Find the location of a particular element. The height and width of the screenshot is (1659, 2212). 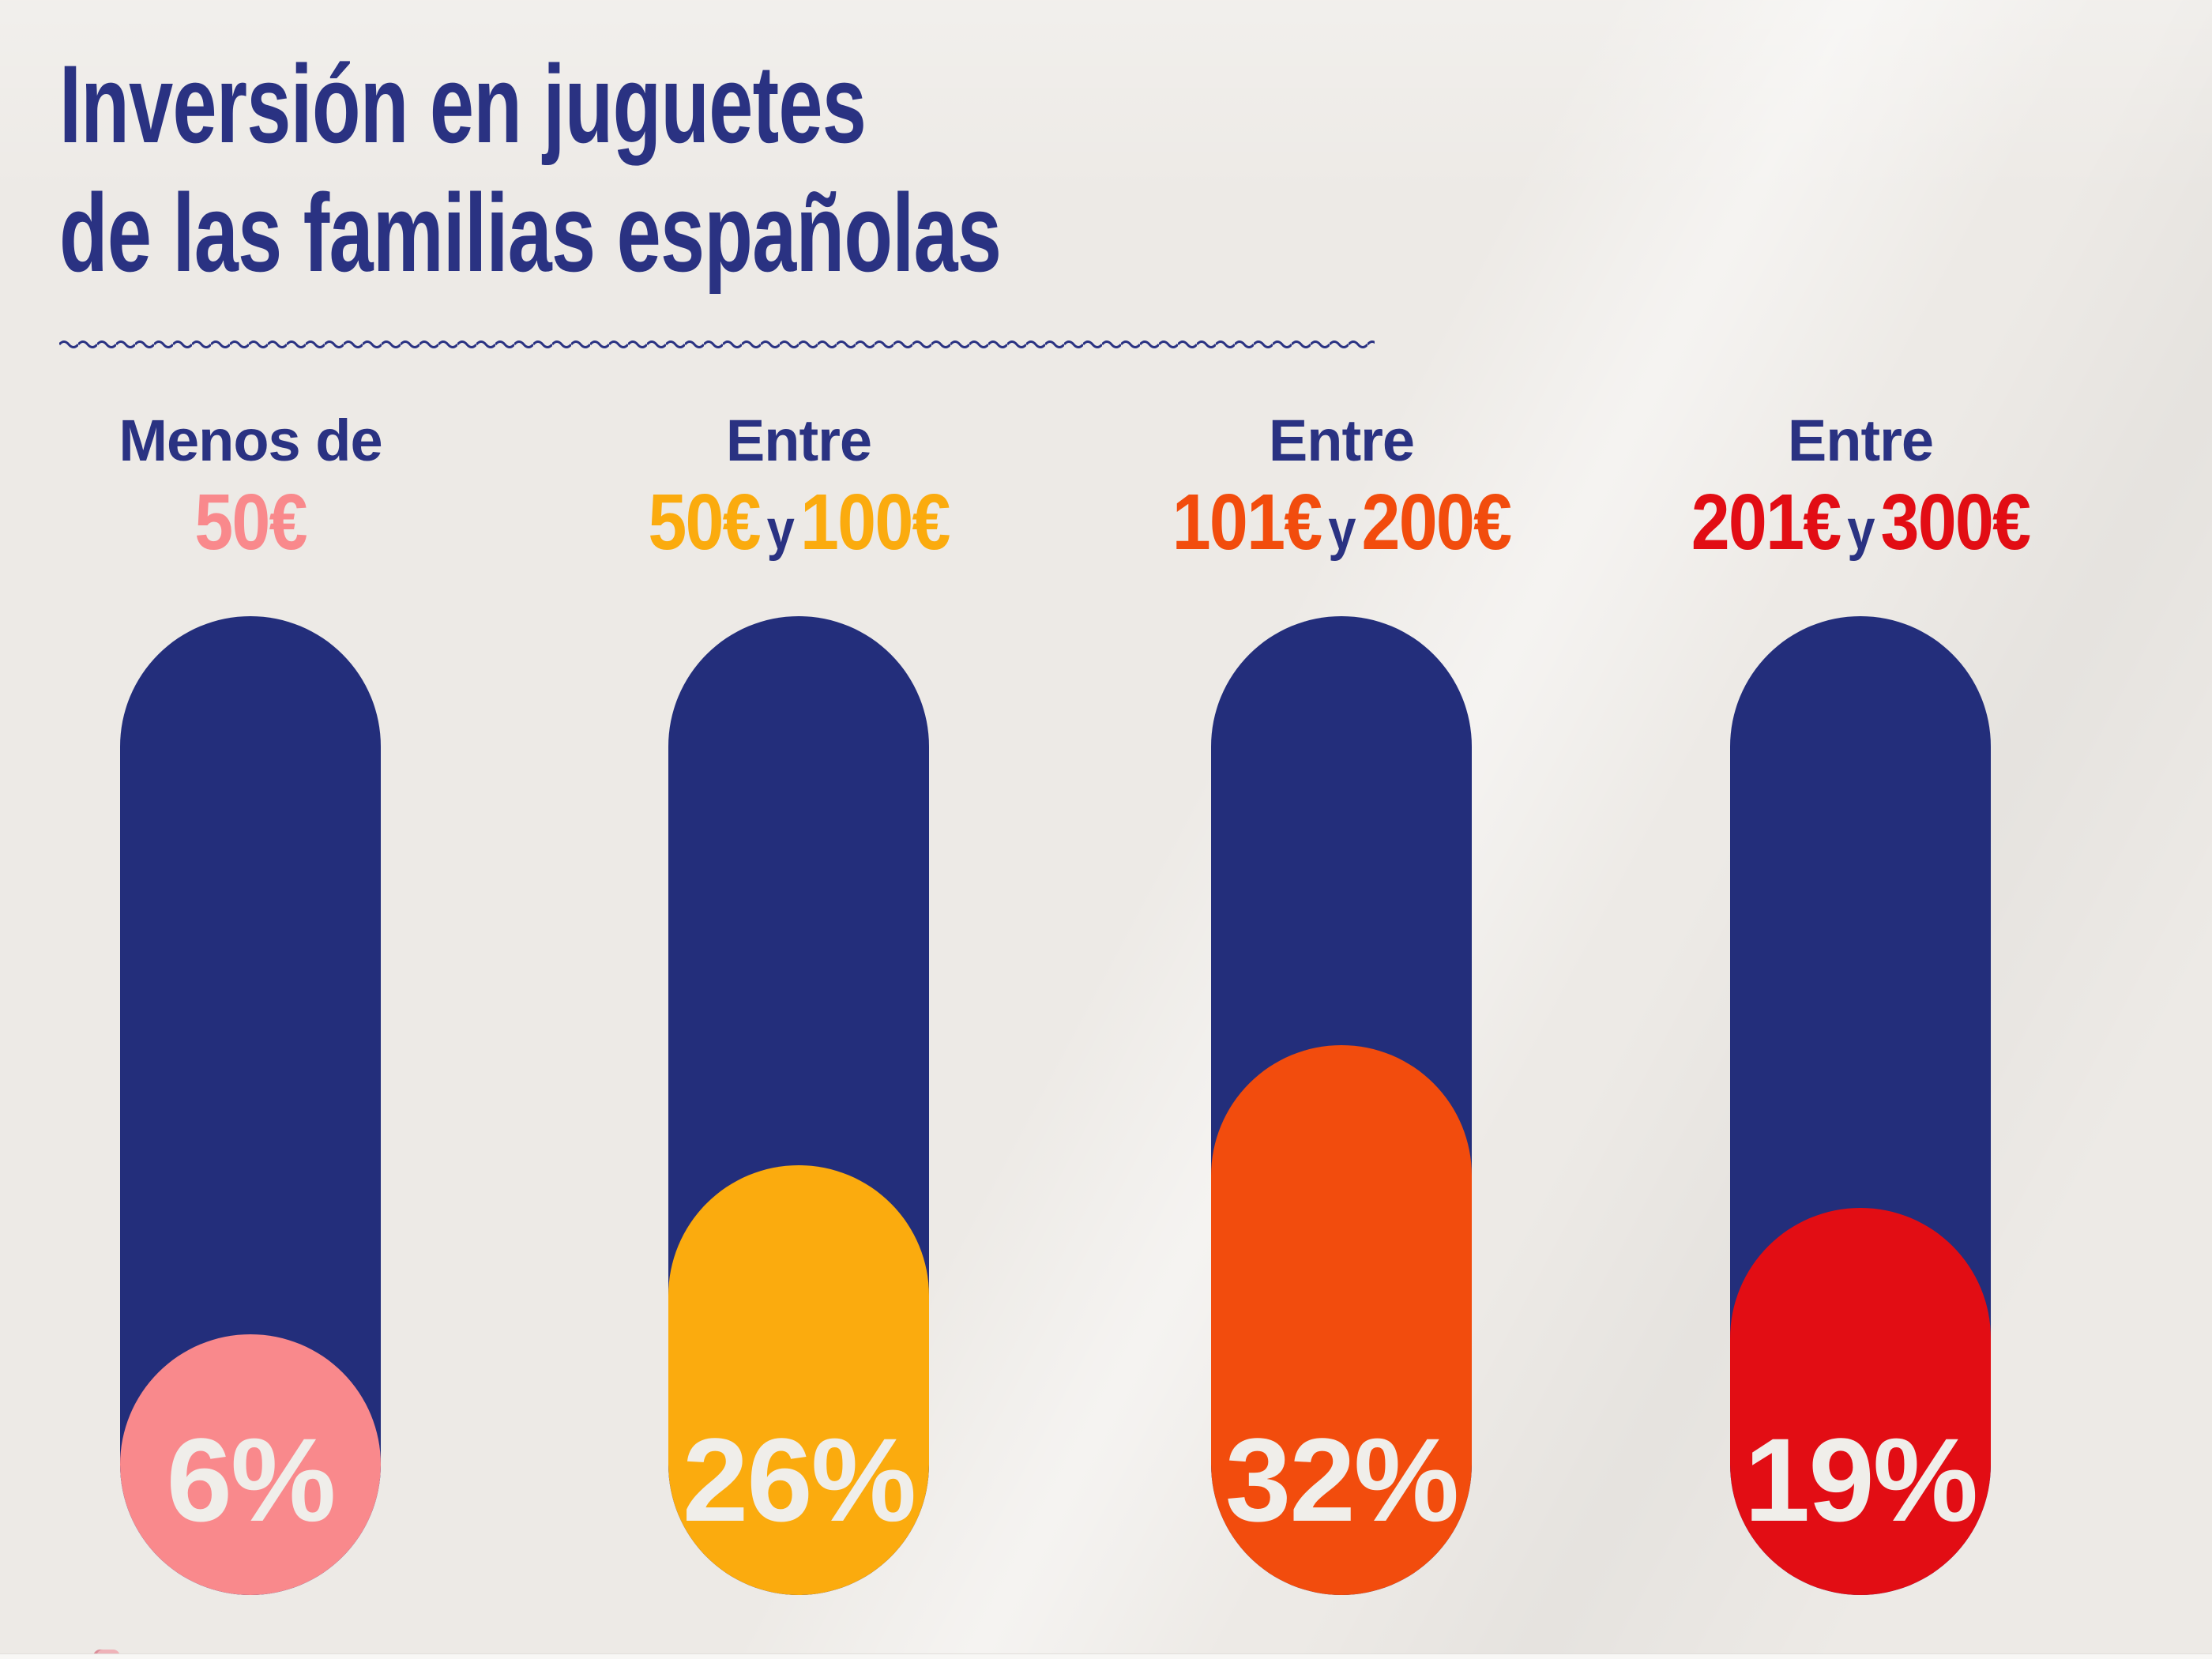

bar-value-label: 32% is located at coordinates (1341, 1480).